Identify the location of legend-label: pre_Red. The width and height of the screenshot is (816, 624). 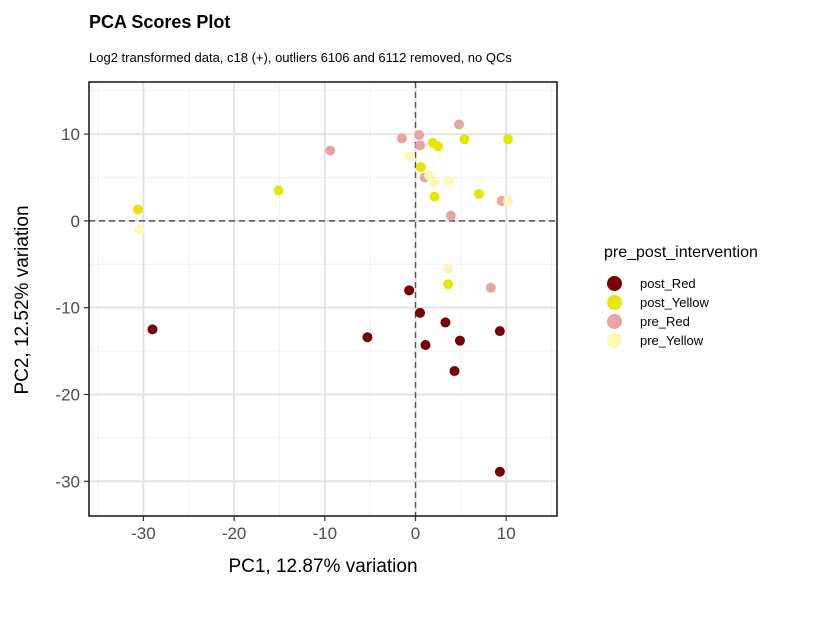
(665, 321).